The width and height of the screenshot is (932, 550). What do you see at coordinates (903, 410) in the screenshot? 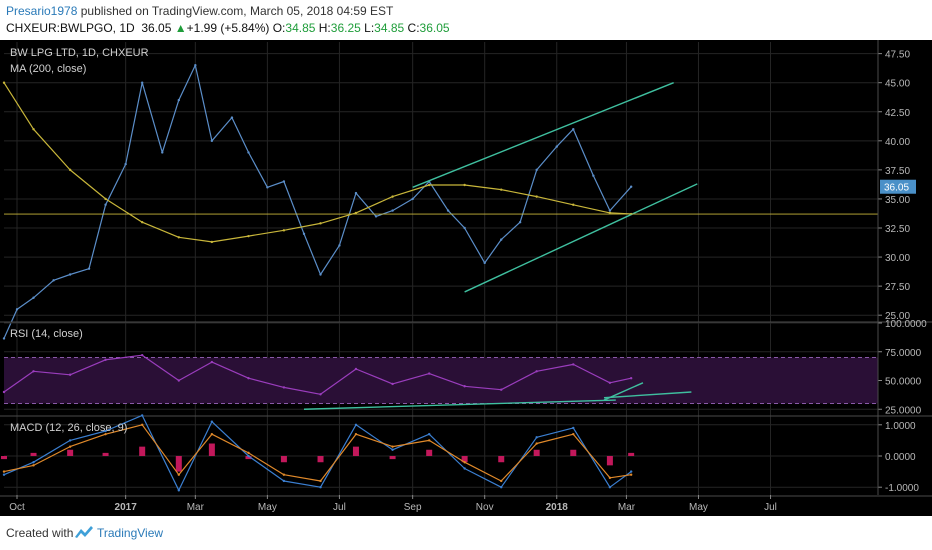
I see `rsi-y-tick-label-0: 25.0000` at bounding box center [903, 410].